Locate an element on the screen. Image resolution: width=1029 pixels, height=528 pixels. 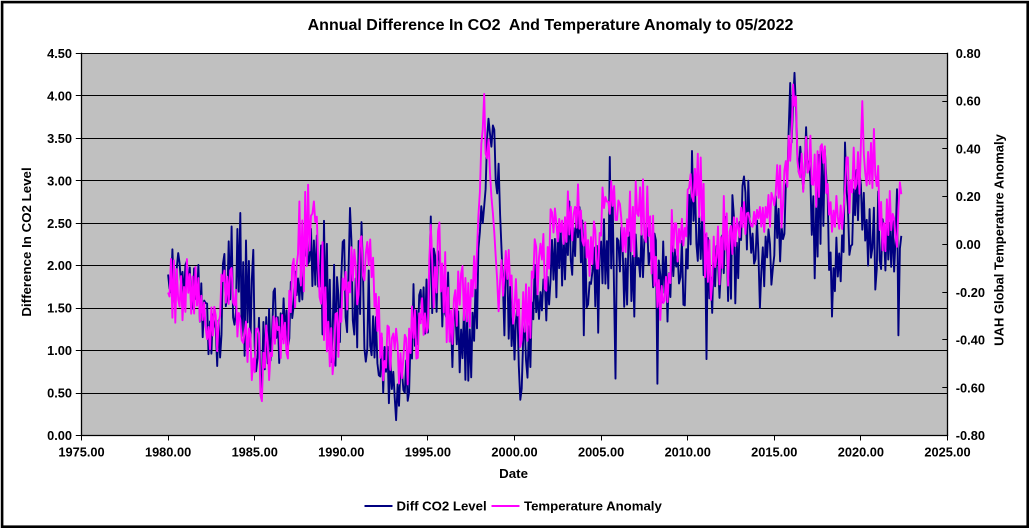
svg-text: 0.40 is located at coordinates (968, 148).